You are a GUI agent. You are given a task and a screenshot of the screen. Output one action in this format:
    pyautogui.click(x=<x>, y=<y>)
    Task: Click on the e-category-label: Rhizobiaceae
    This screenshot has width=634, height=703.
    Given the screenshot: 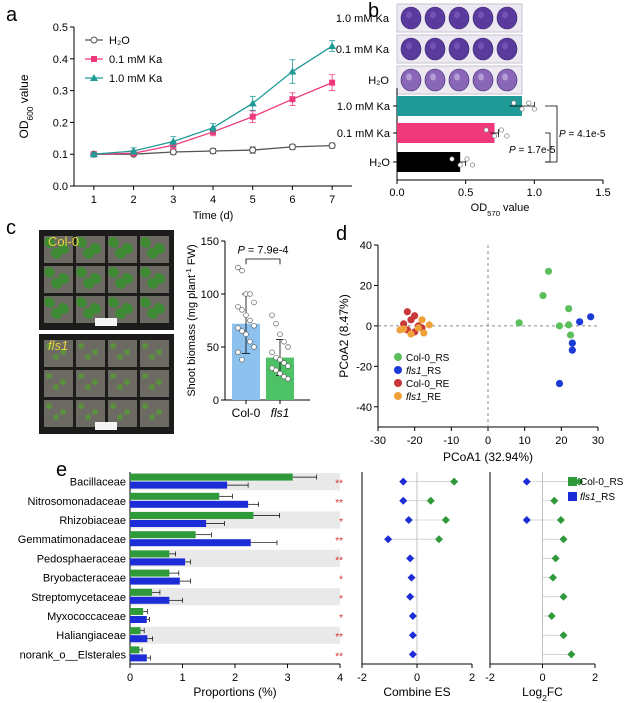 What is the action you would take?
    pyautogui.click(x=92, y=521)
    